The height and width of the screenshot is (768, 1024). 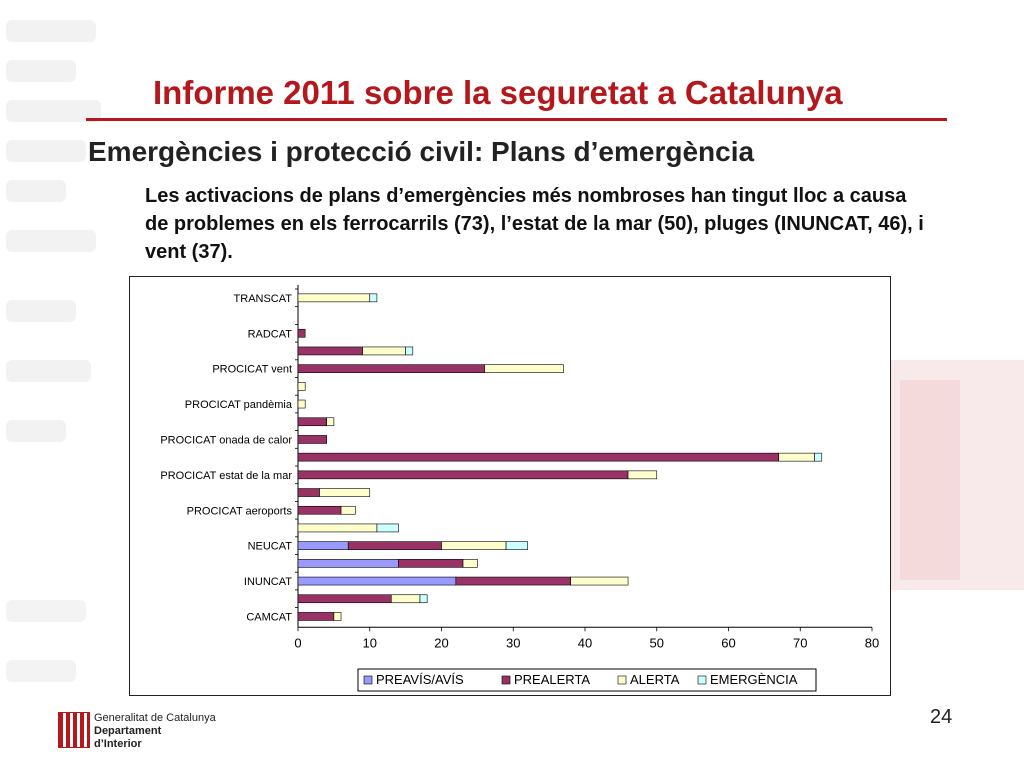 What do you see at coordinates (420, 679) in the screenshot?
I see `legend-label: PREAVÍS/AVÍS` at bounding box center [420, 679].